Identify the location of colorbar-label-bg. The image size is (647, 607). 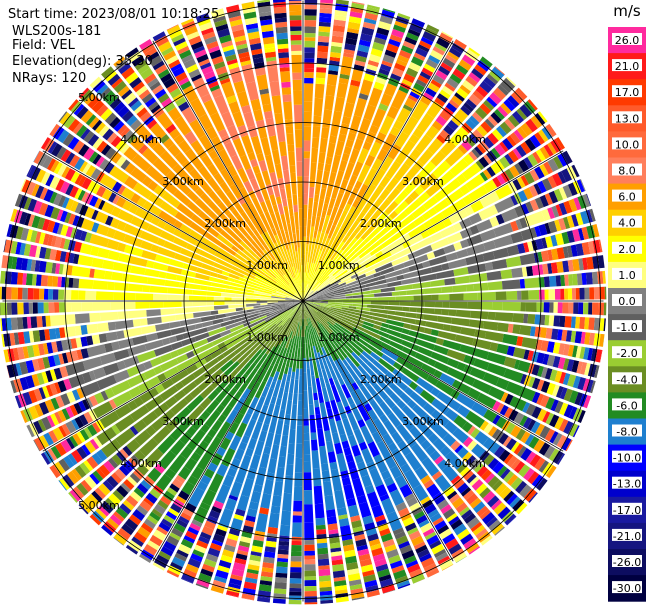
(627, 430).